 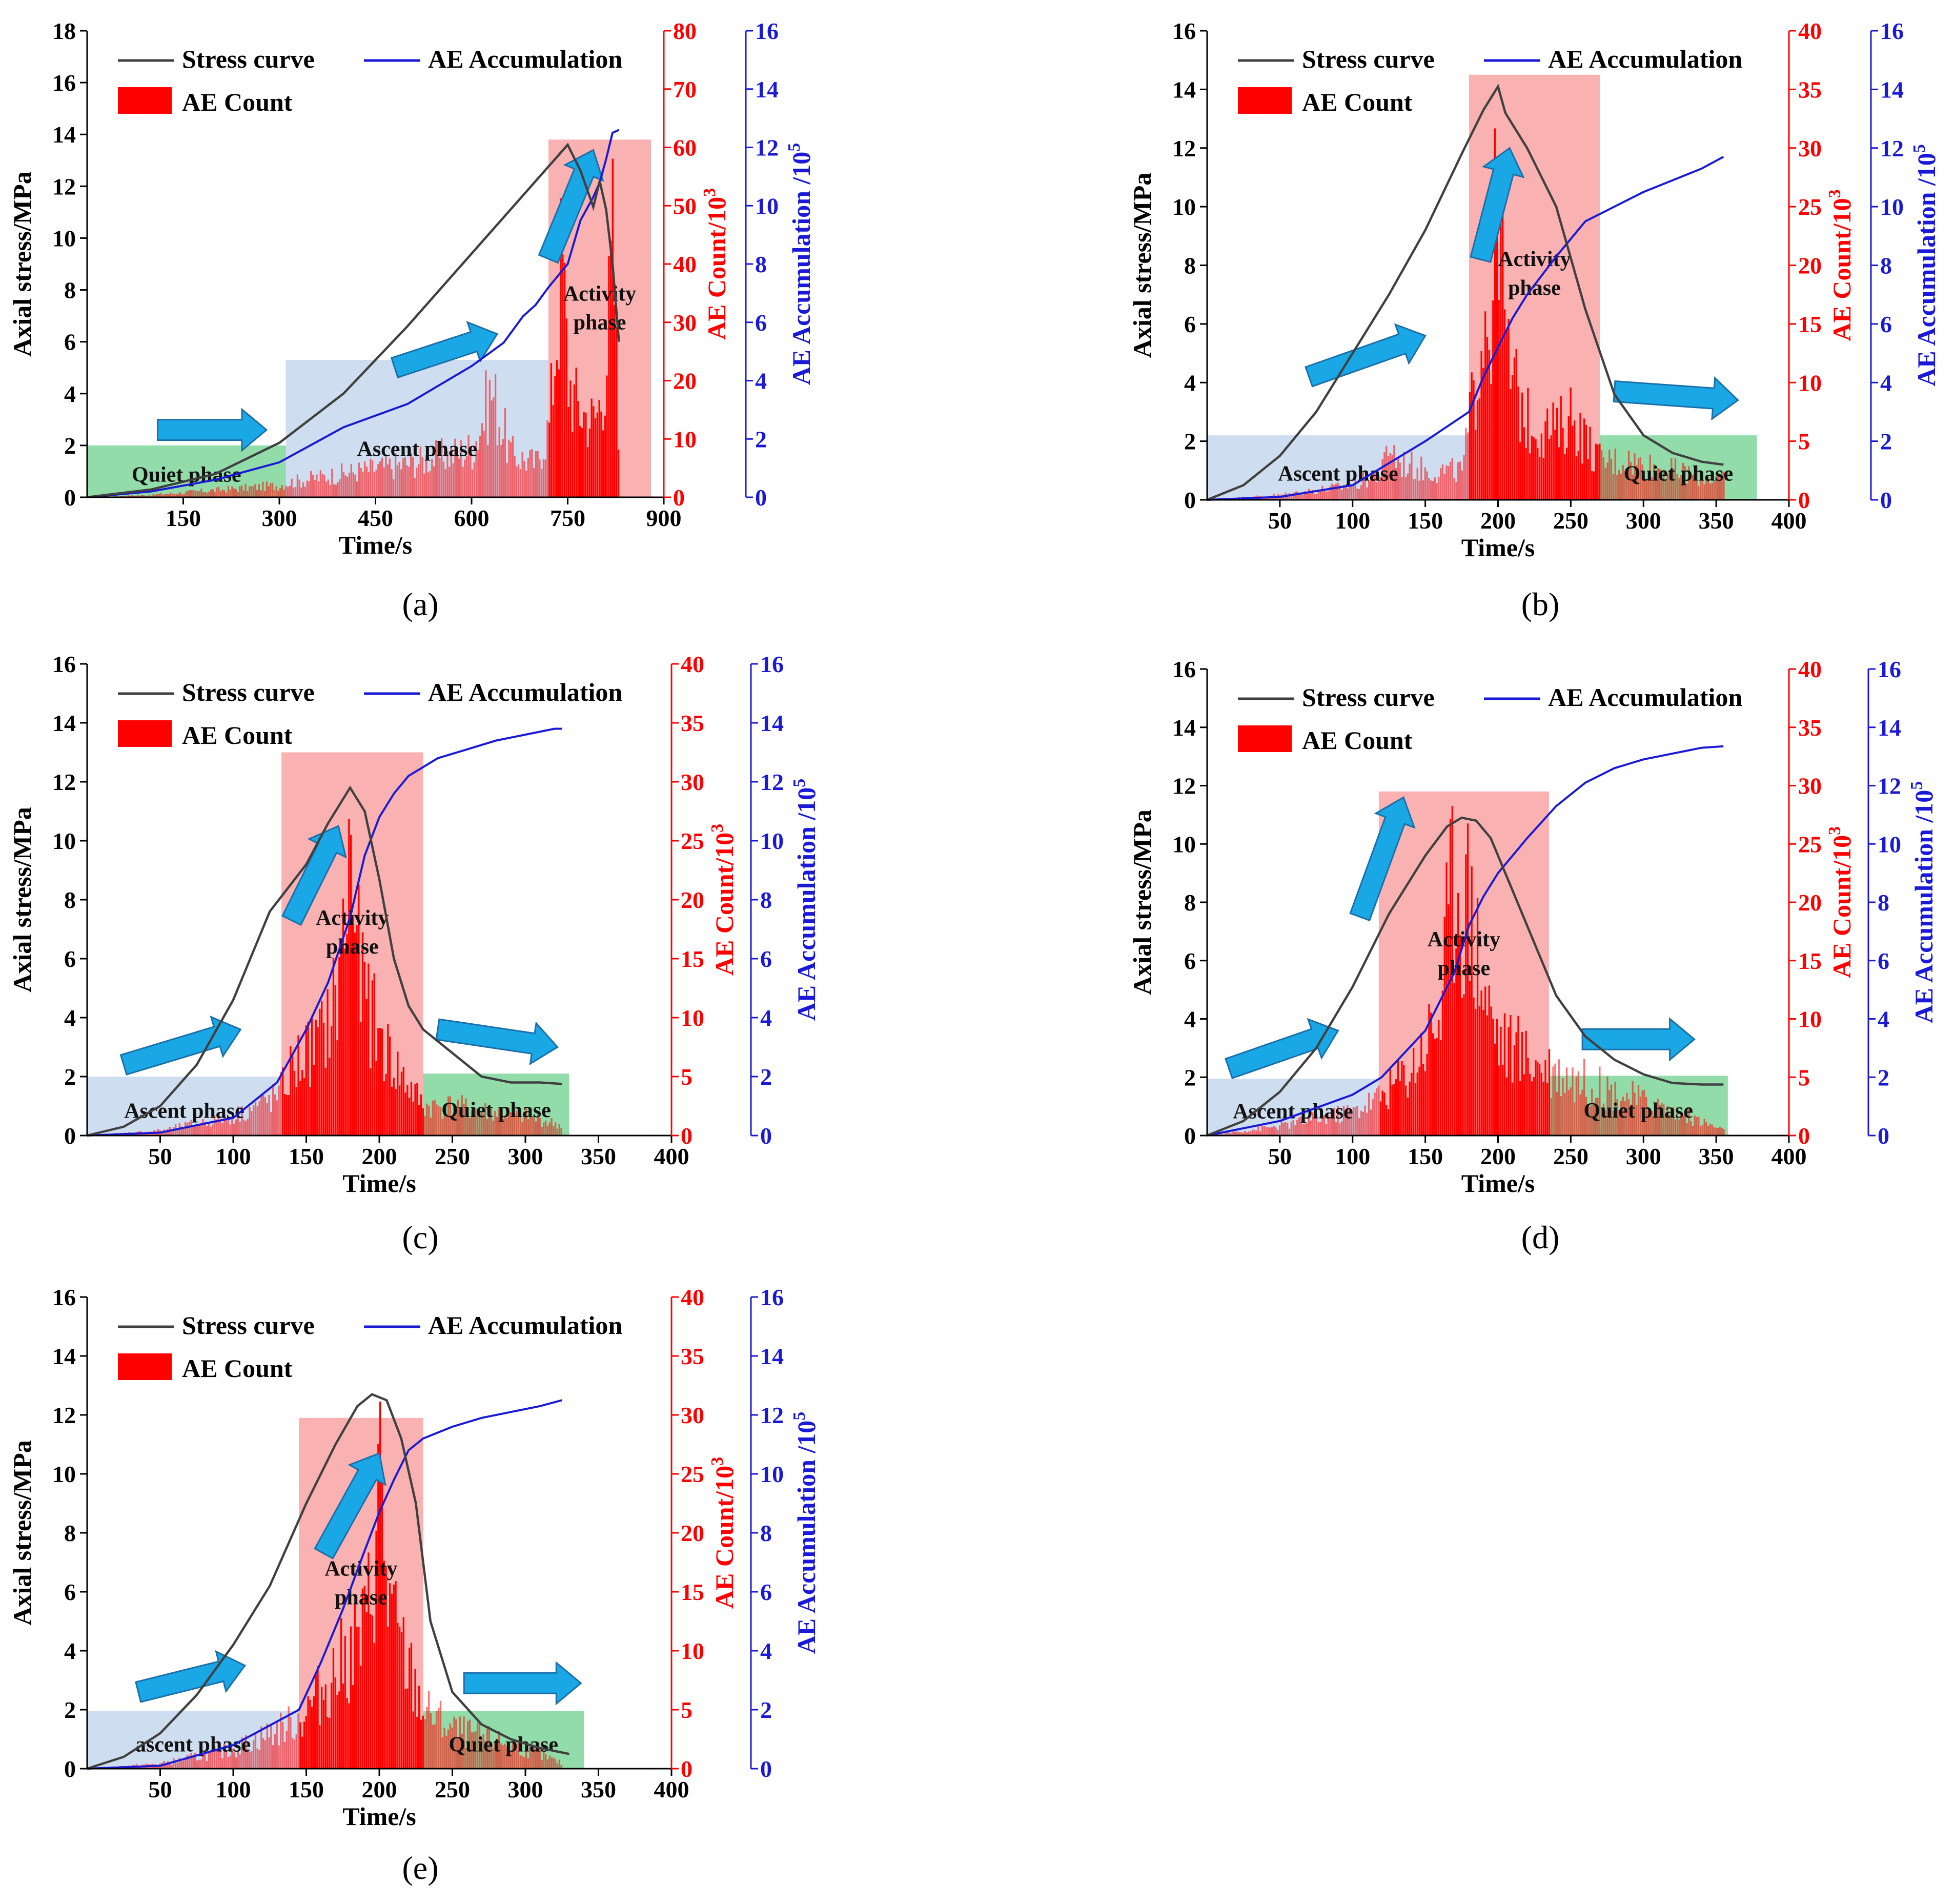 I want to click on y-axis-stress-title: Axial stress/MPa, so click(x=1142, y=902).